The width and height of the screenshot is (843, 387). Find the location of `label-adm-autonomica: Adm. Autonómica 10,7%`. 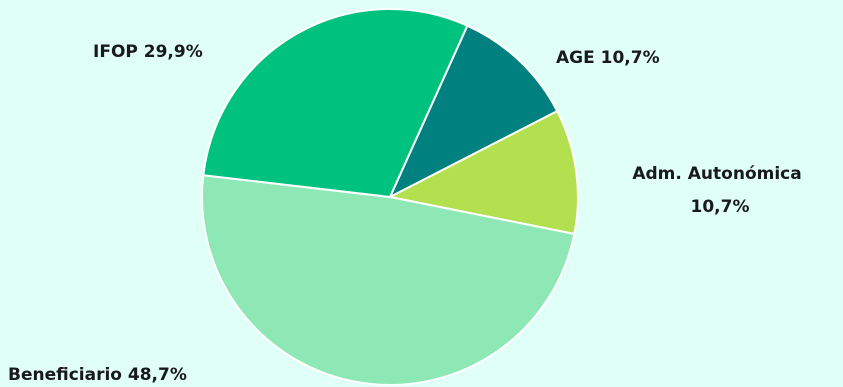

label-adm-autonomica: Adm. Autonómica 10,7% is located at coordinates (719, 190).